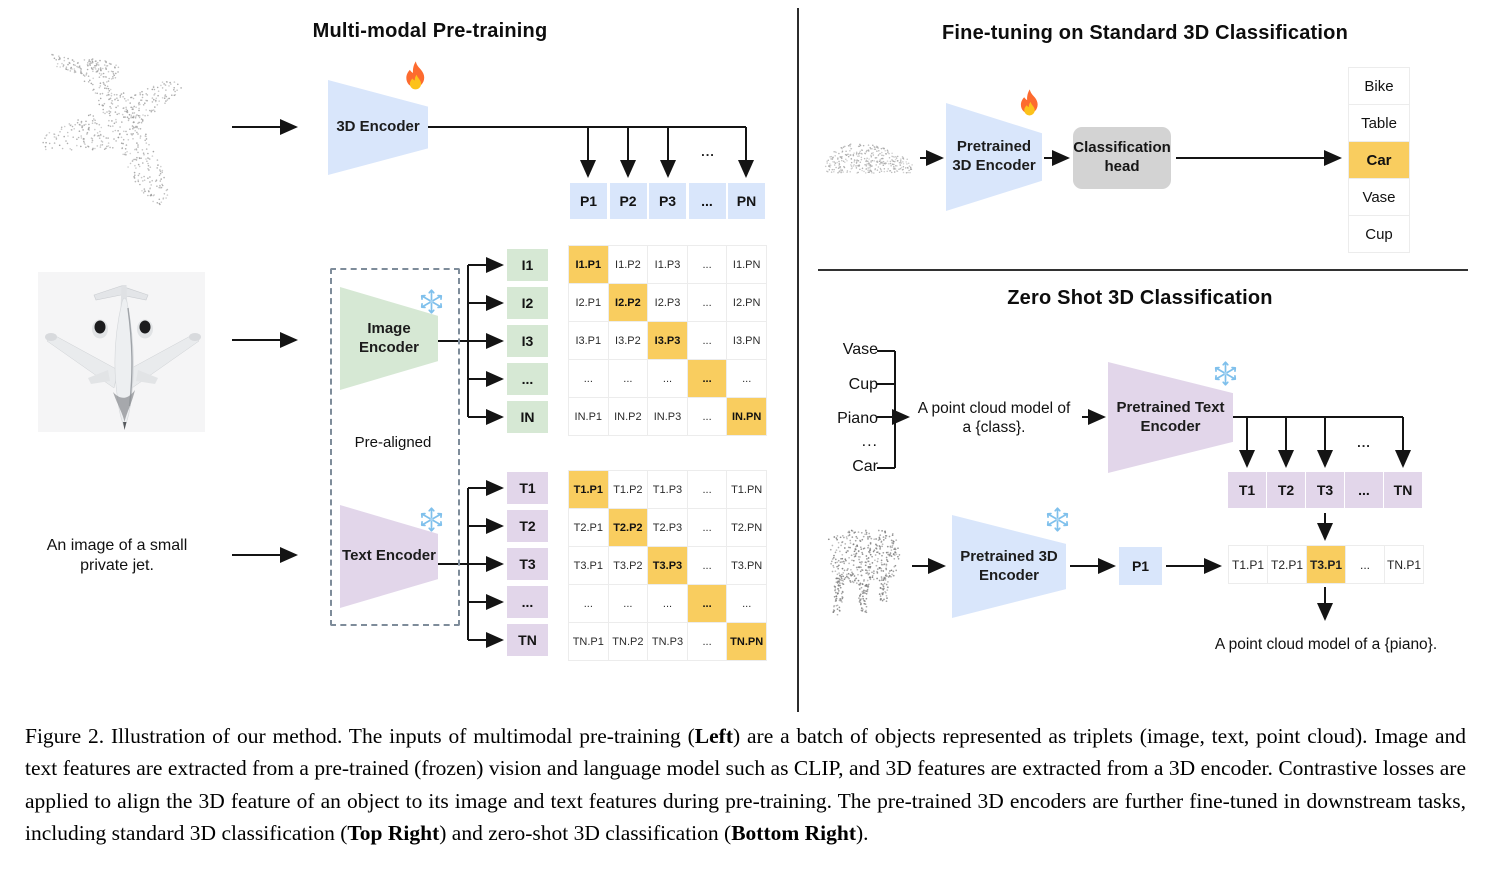 This screenshot has width=1490, height=888. I want to click on classification-result-list: Bike Table Car Vase Cup, so click(1379, 160).